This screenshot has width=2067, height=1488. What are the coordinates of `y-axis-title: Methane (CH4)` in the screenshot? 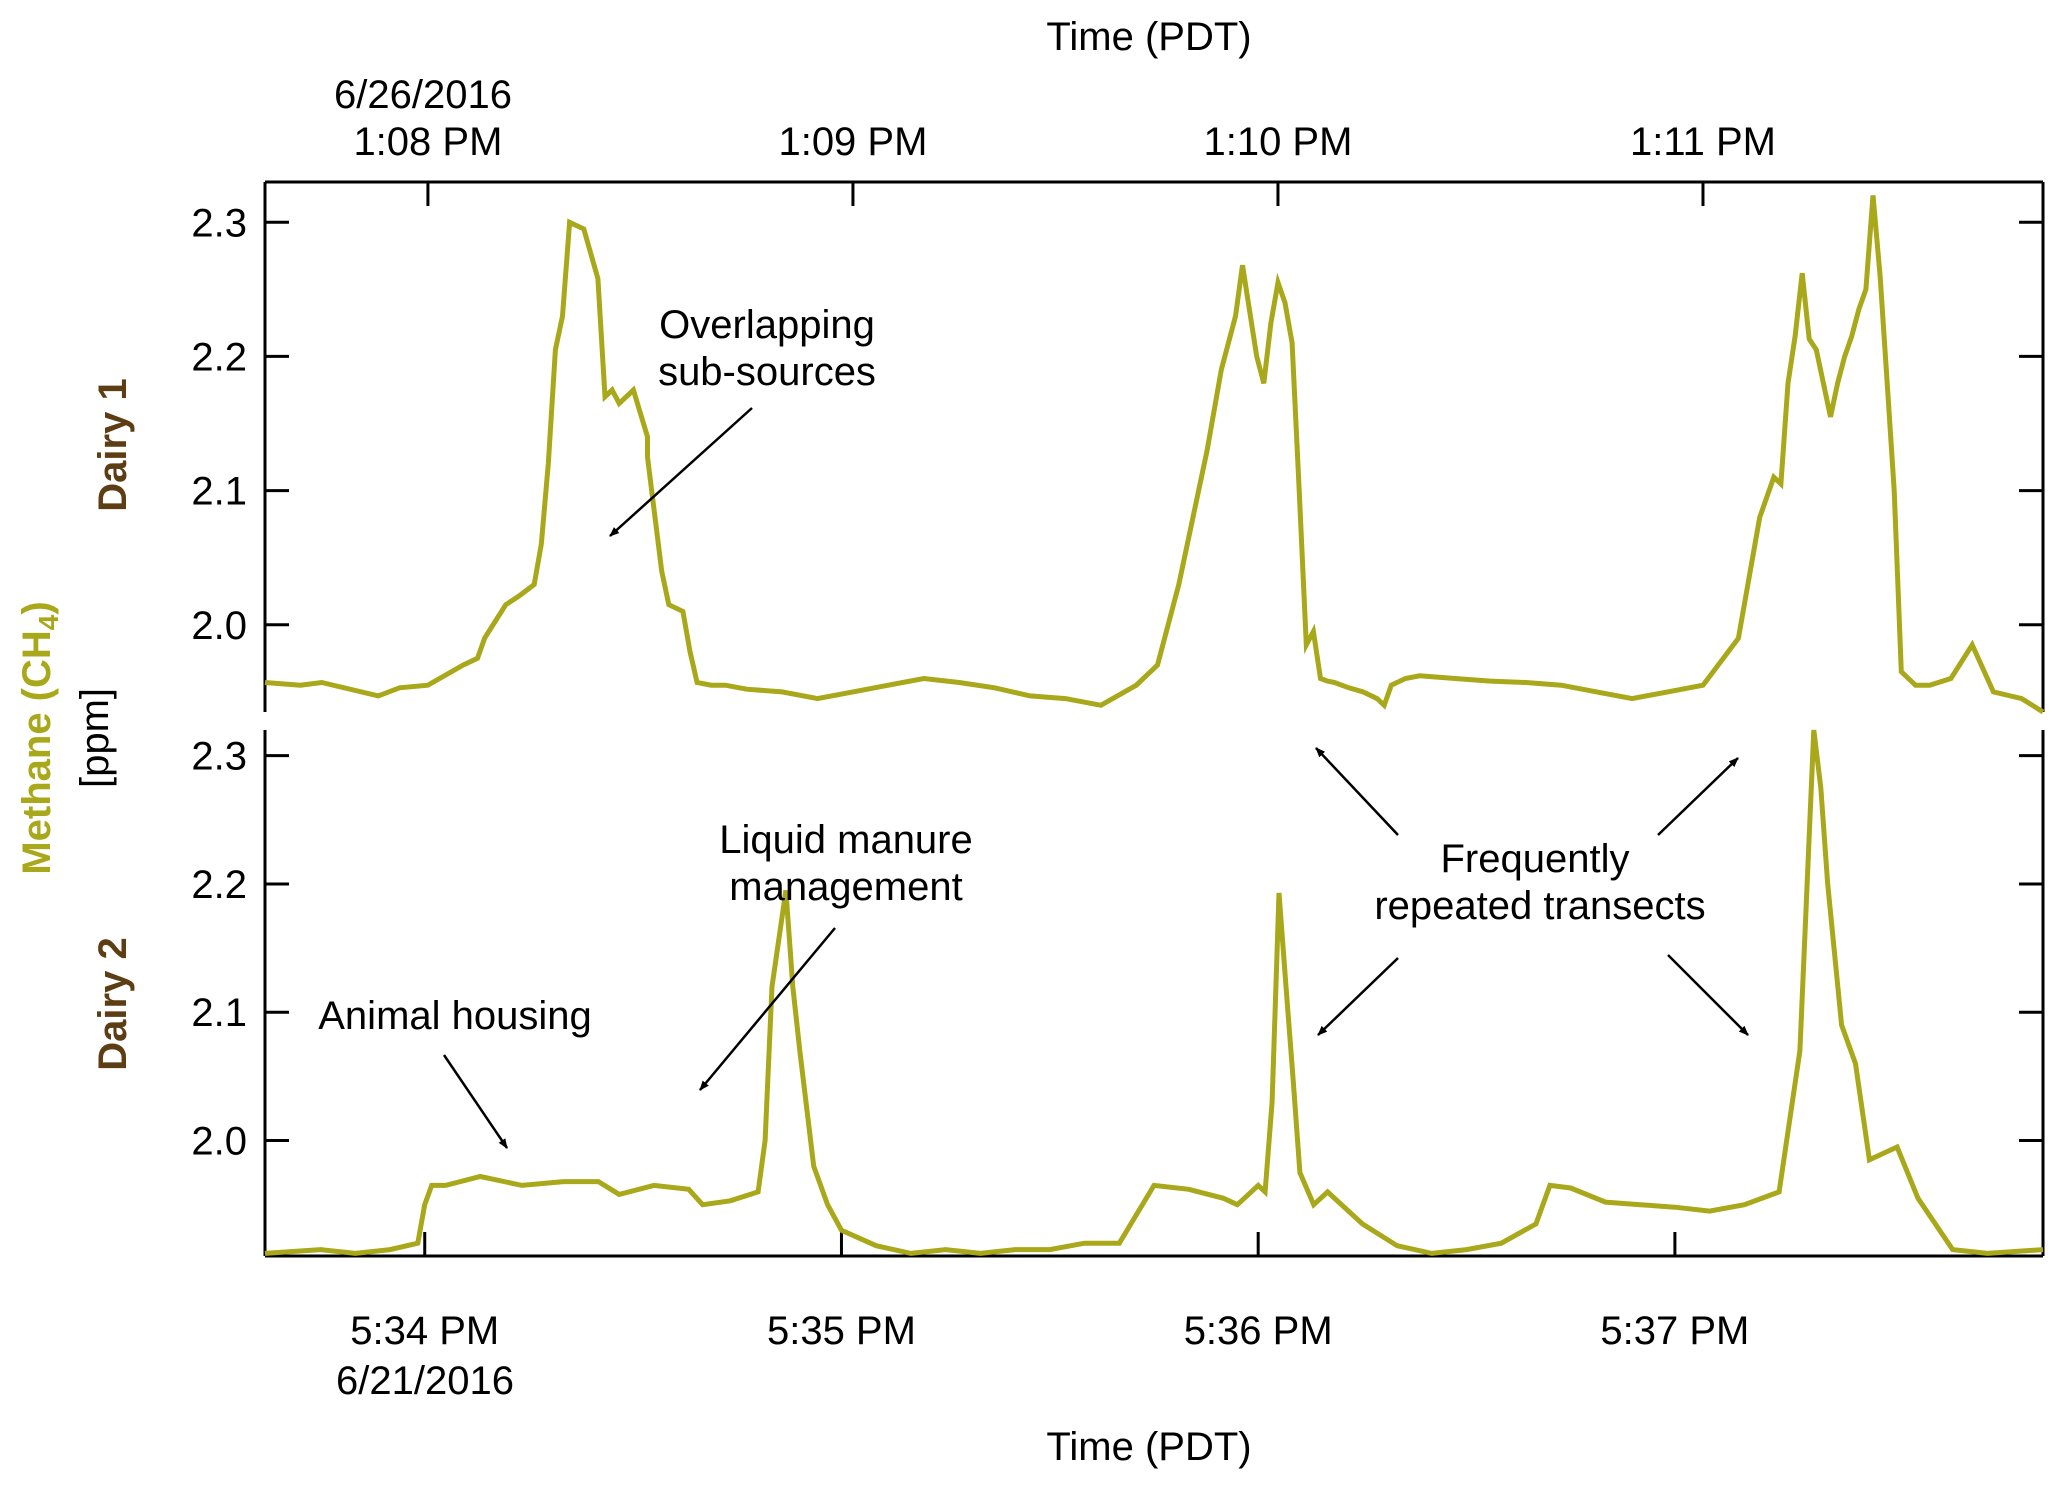 It's located at (39, 737).